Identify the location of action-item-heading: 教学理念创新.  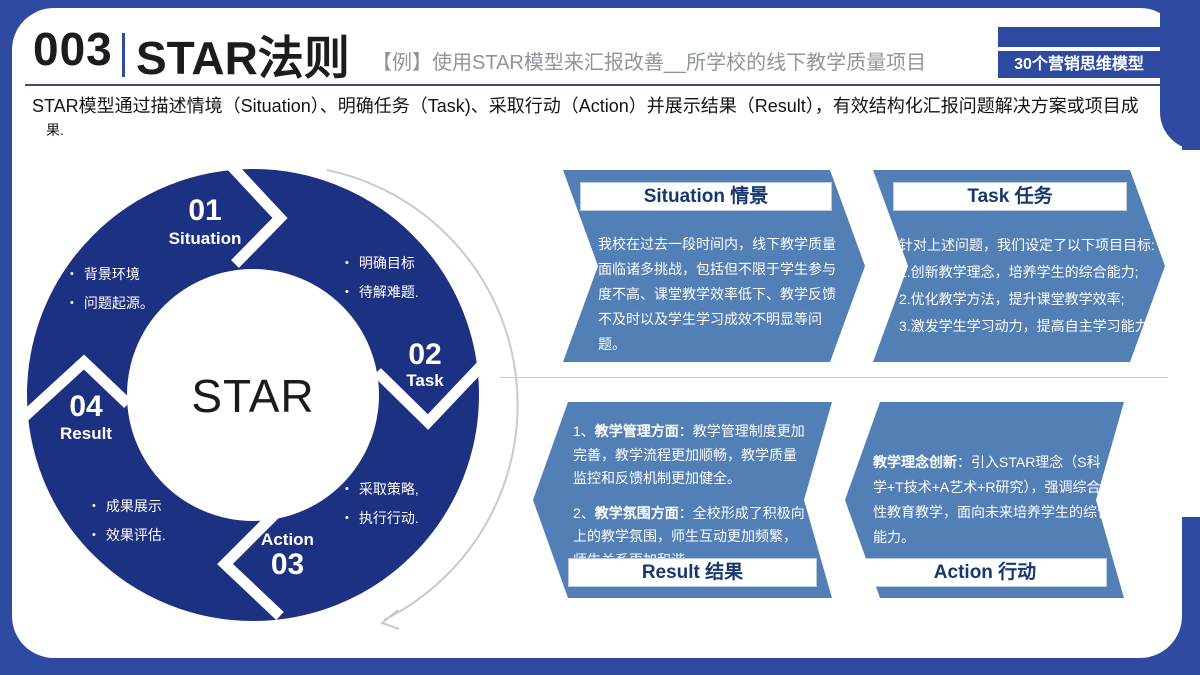
(915, 462).